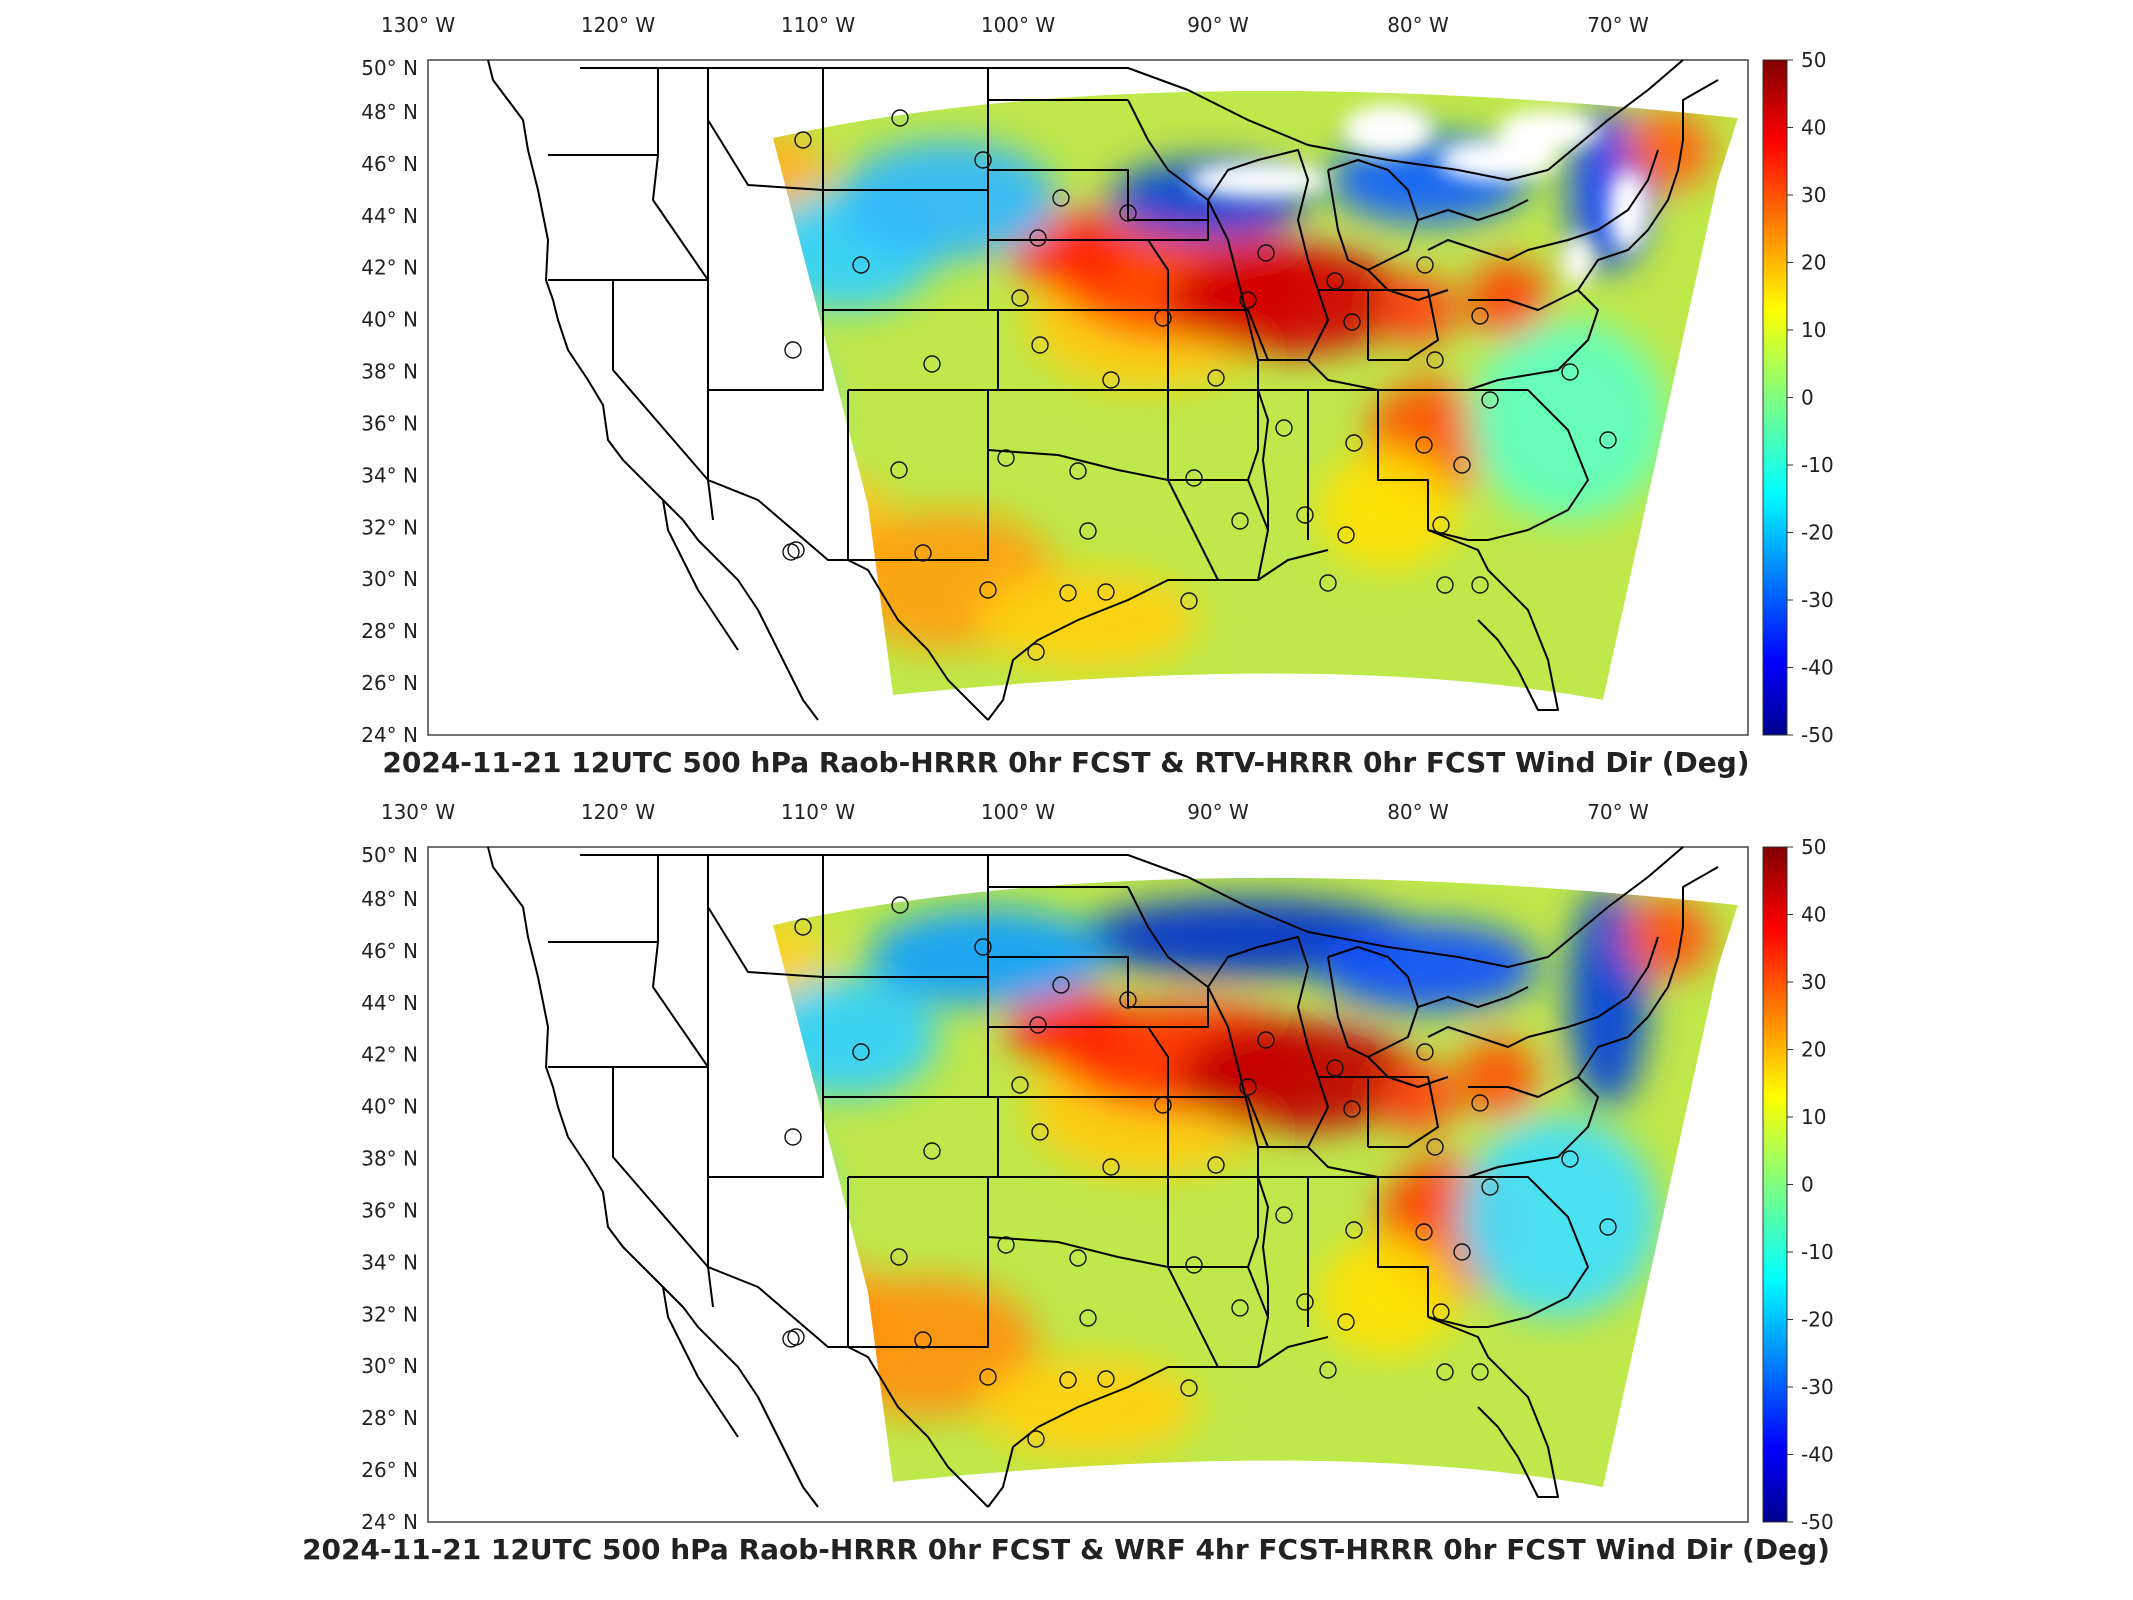  I want to click on longitude-tick-label: 90° W, so click(1218, 812).